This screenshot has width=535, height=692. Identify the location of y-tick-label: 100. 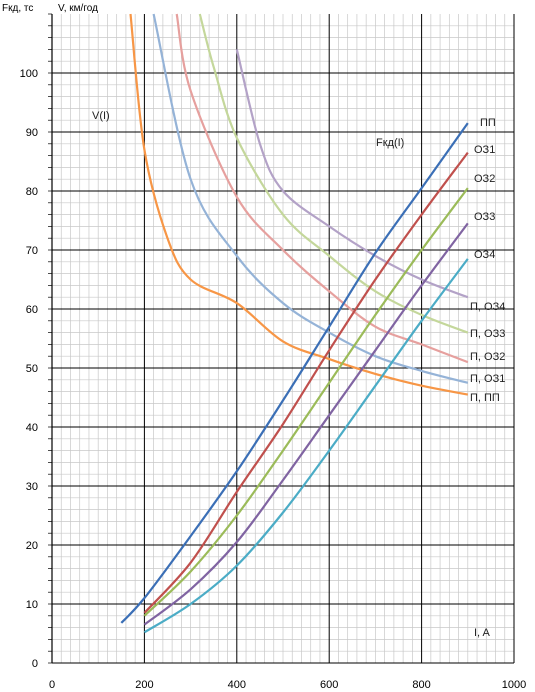
(29, 74).